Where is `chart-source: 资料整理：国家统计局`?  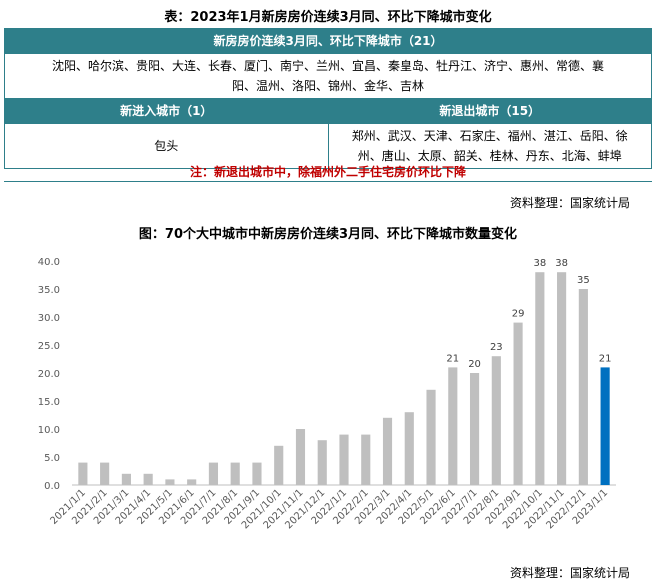 chart-source: 资料整理：国家统计局 is located at coordinates (569, 573).